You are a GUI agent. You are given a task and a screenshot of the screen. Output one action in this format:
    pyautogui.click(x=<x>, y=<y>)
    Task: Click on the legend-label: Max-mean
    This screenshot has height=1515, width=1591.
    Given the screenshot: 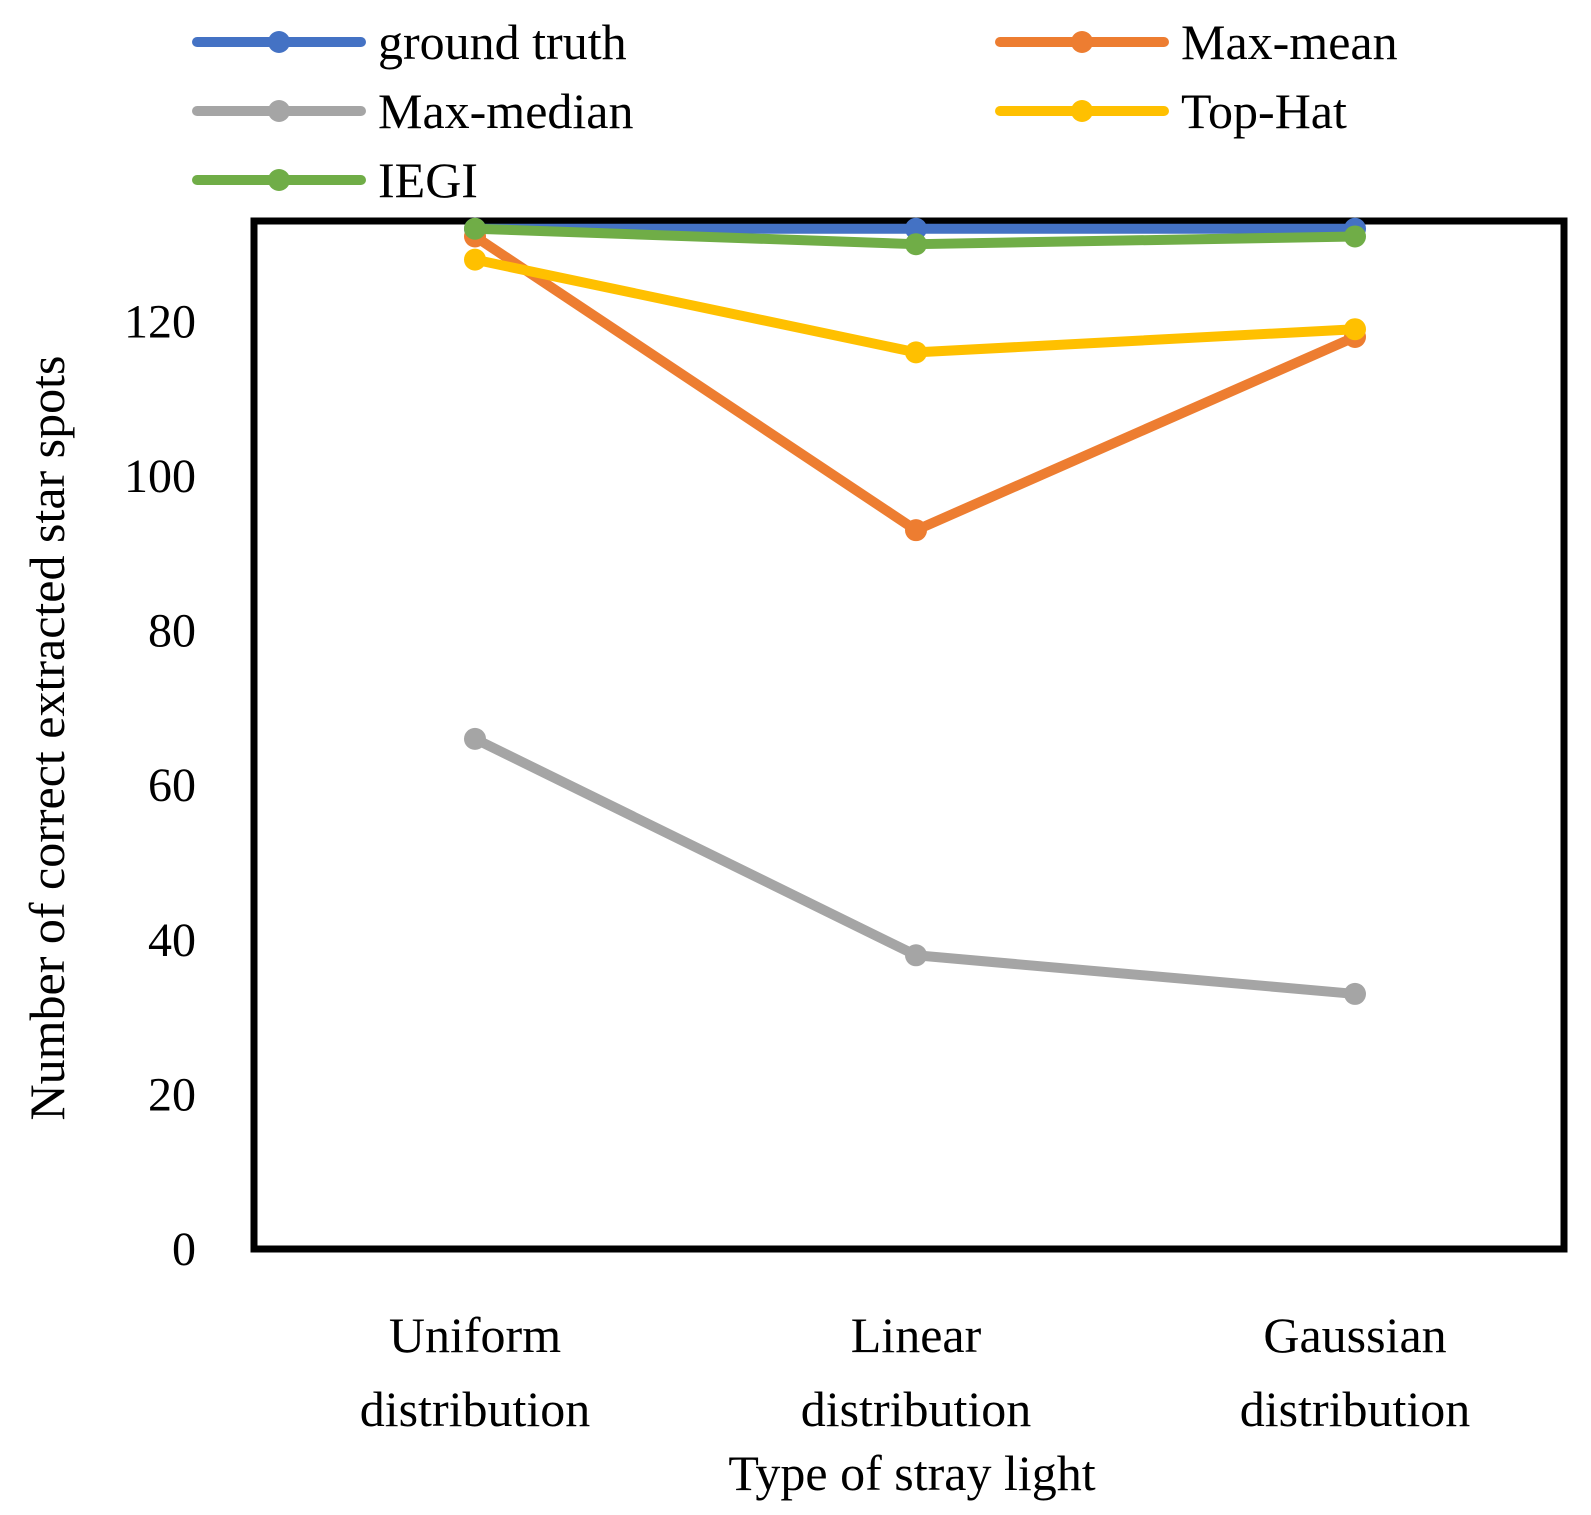 What is the action you would take?
    pyautogui.click(x=1289, y=42)
    